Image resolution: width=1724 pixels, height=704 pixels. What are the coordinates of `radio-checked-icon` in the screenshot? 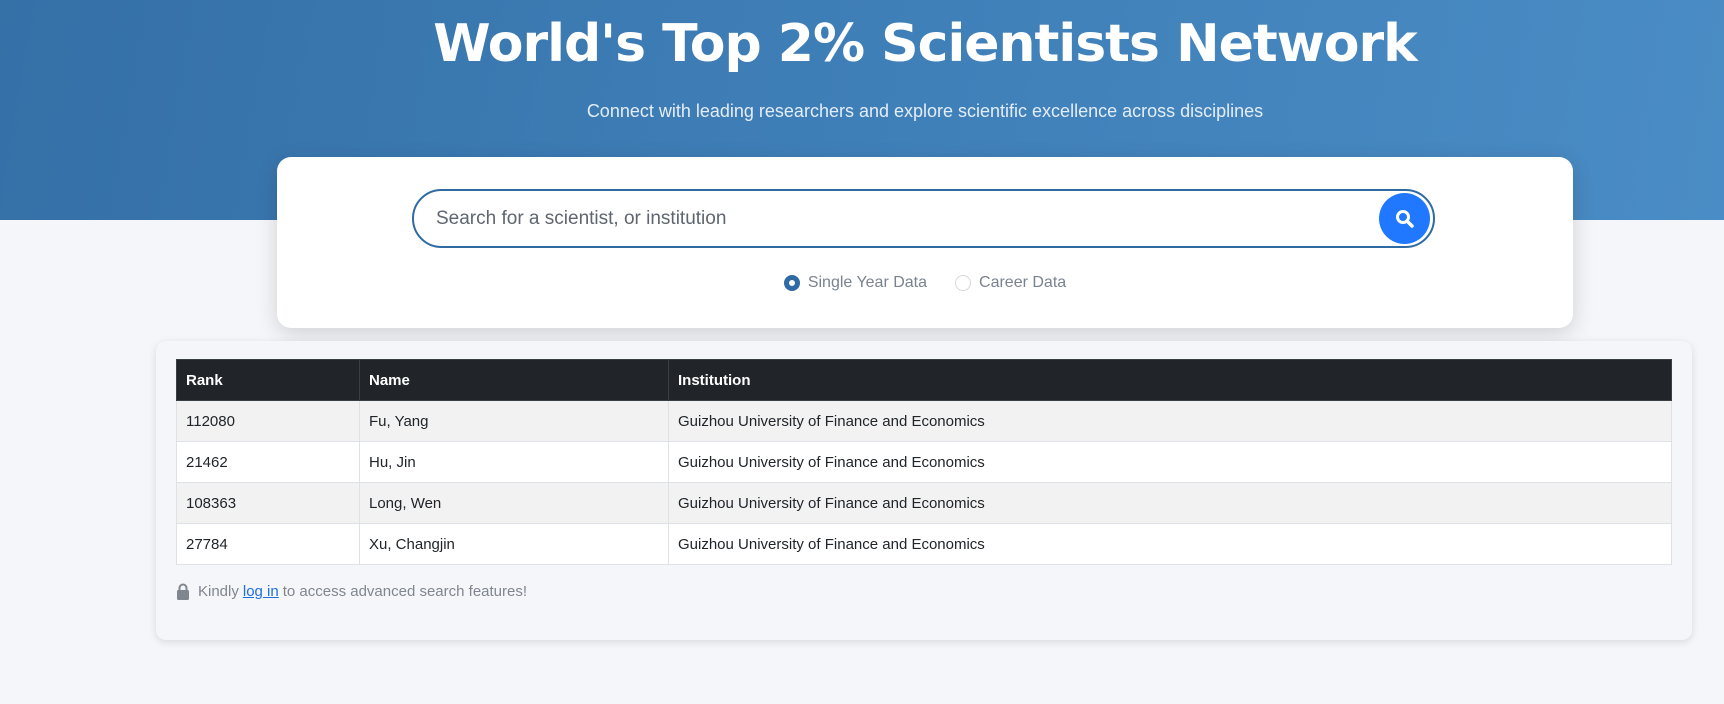 It's located at (791, 283).